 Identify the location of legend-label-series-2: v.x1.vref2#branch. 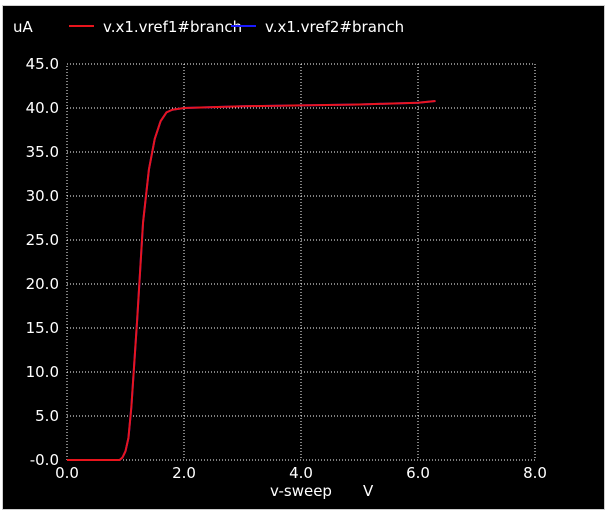
(334, 27).